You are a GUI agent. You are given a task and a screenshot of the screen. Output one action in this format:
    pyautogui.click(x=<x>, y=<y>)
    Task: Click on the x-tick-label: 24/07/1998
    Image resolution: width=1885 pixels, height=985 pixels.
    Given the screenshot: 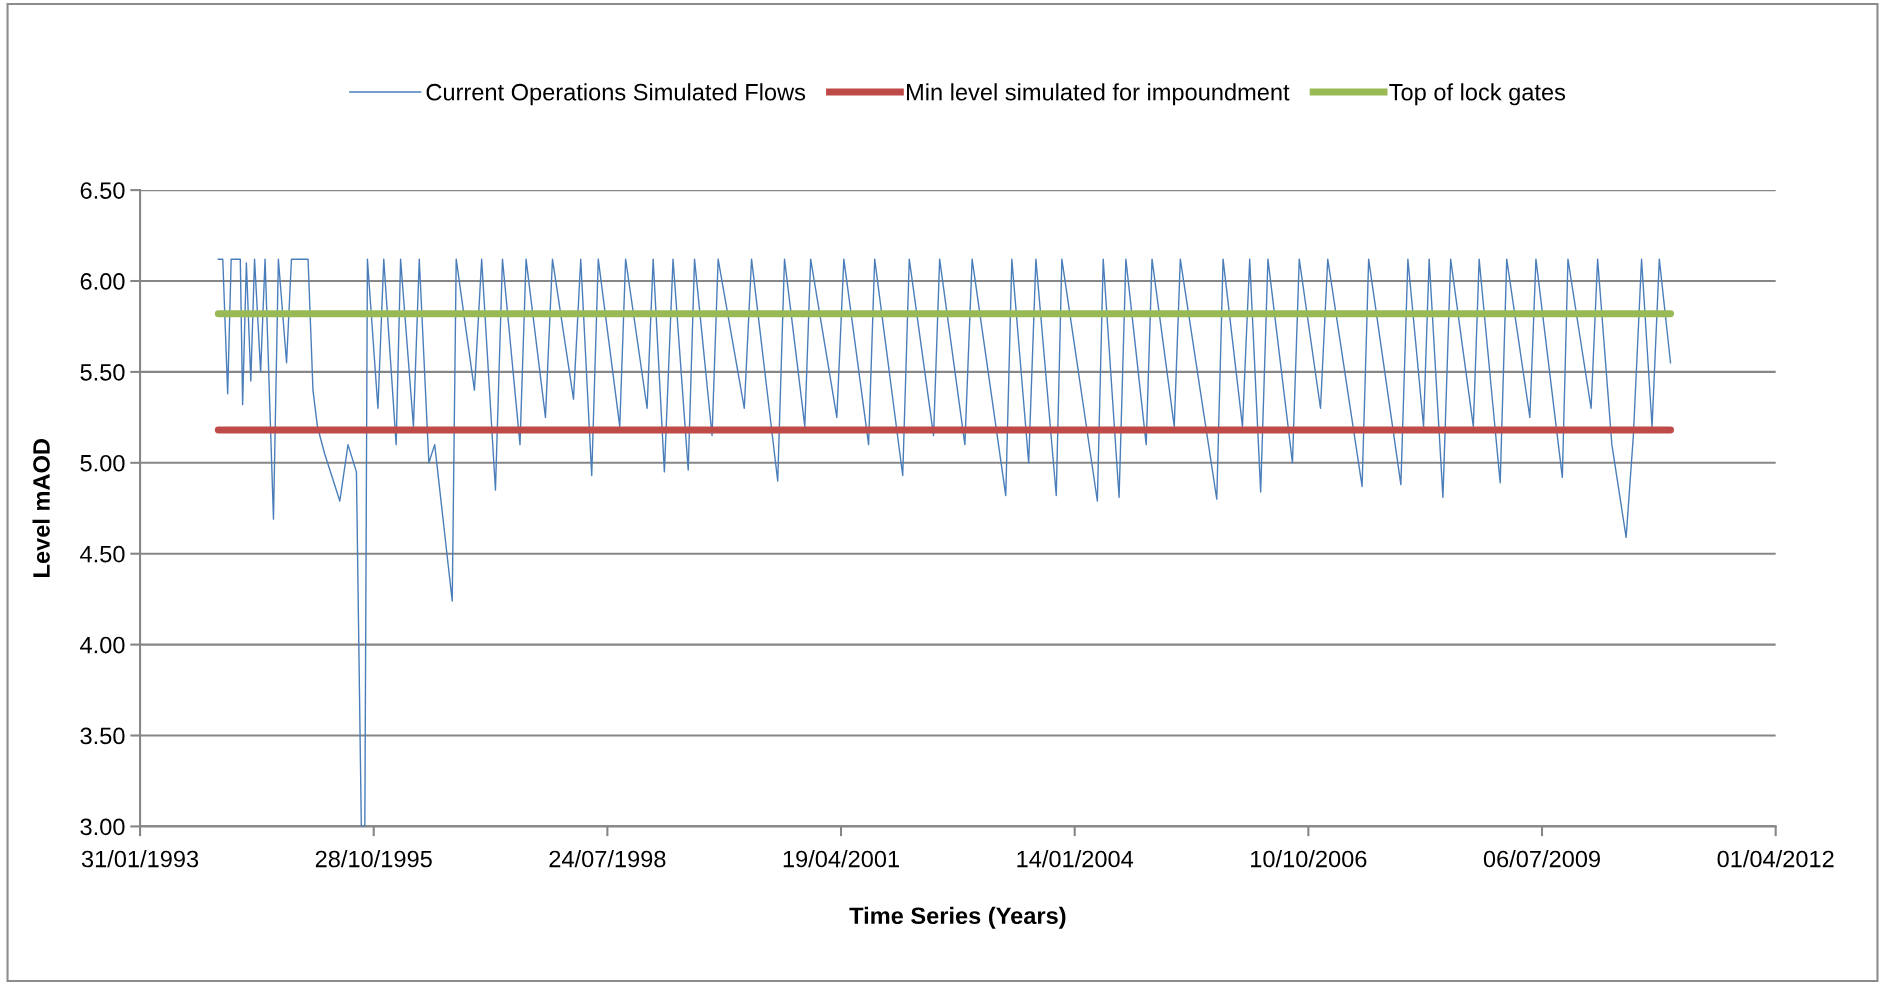 What is the action you would take?
    pyautogui.click(x=607, y=859)
    